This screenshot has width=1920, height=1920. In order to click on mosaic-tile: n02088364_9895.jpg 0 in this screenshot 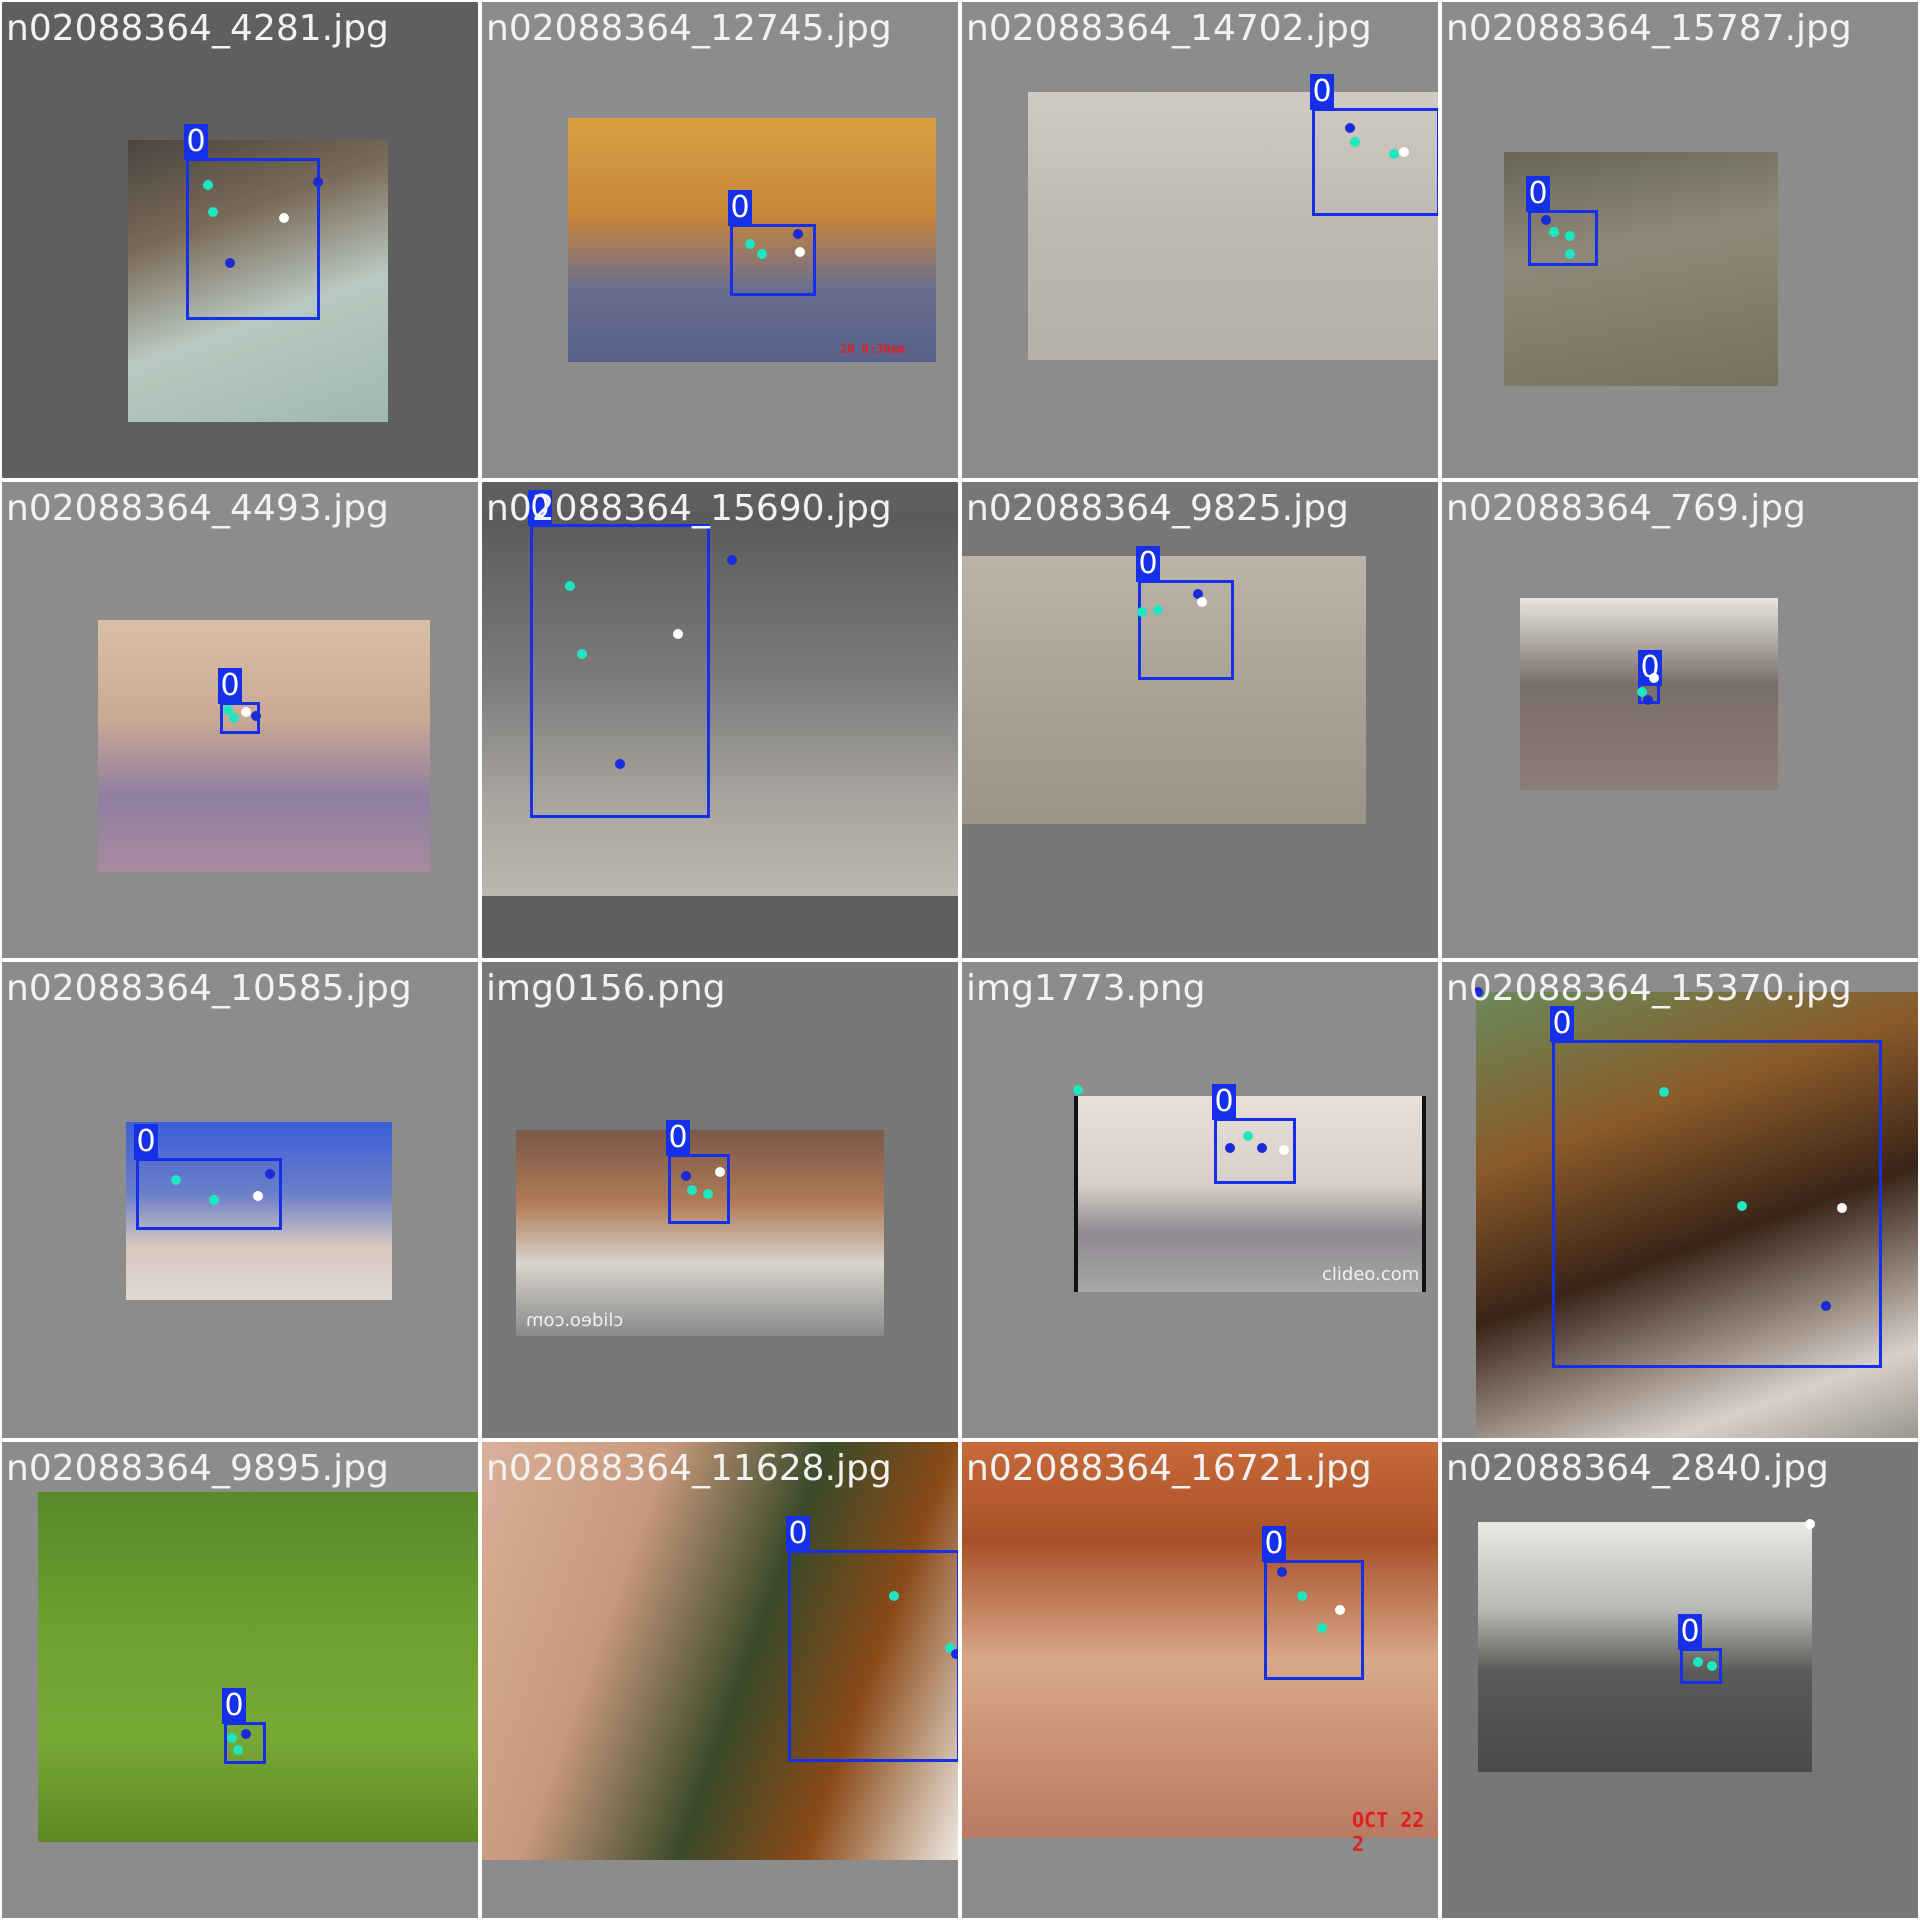, I will do `click(240, 1680)`.